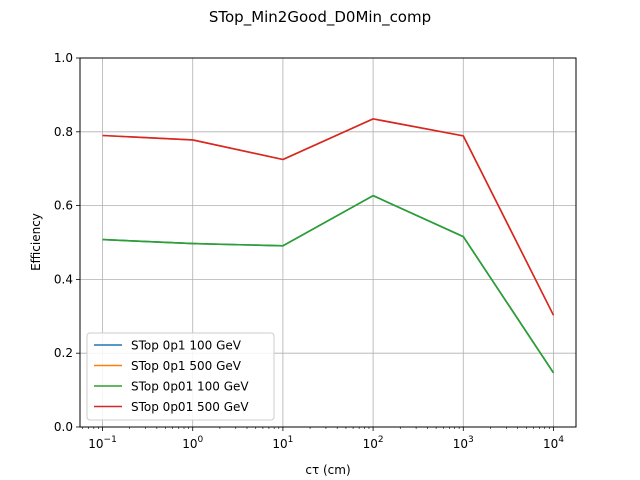 This screenshot has width=640, height=480. Describe the element at coordinates (553, 443) in the screenshot. I see `x-tick-label: 10⁴` at that location.